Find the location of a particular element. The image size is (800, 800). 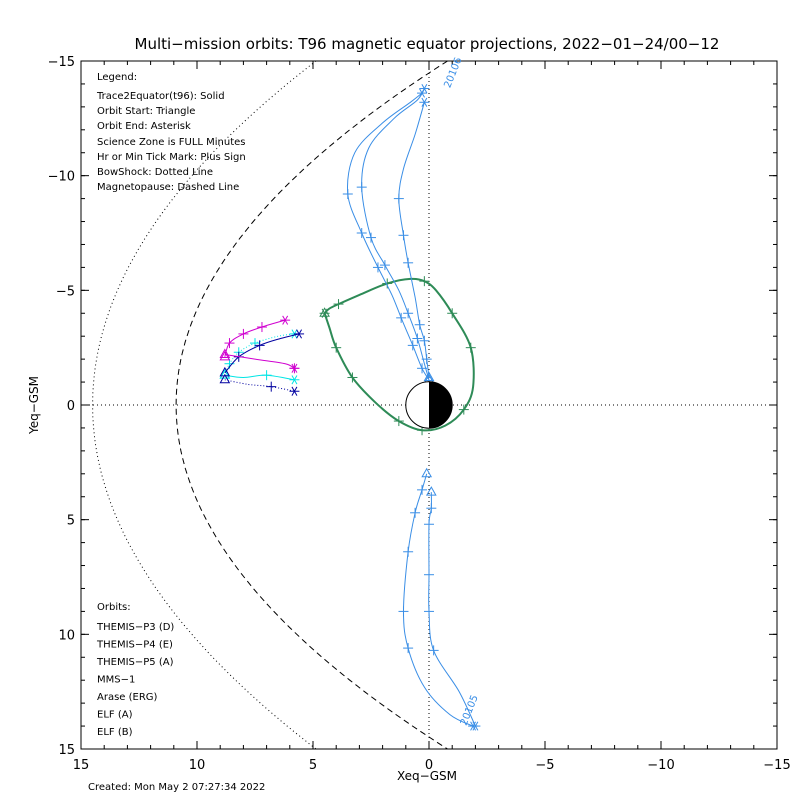

earth-symbol is located at coordinates (429, 405).